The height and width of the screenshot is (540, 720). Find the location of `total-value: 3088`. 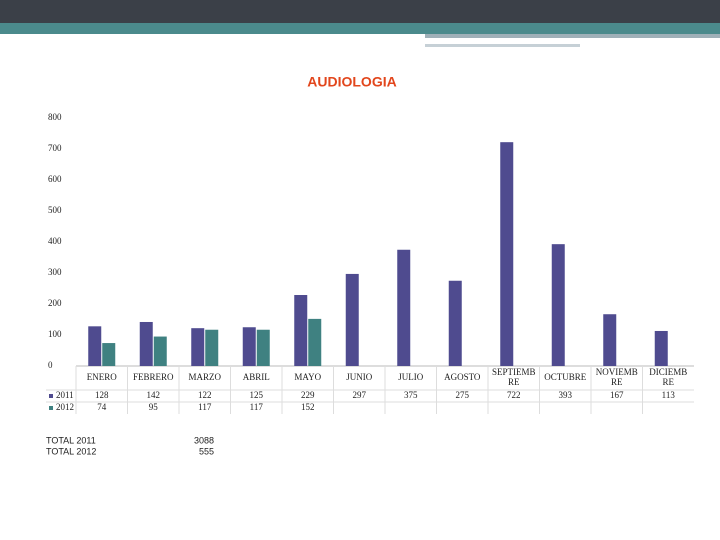

total-value: 3088 is located at coordinates (204, 440).